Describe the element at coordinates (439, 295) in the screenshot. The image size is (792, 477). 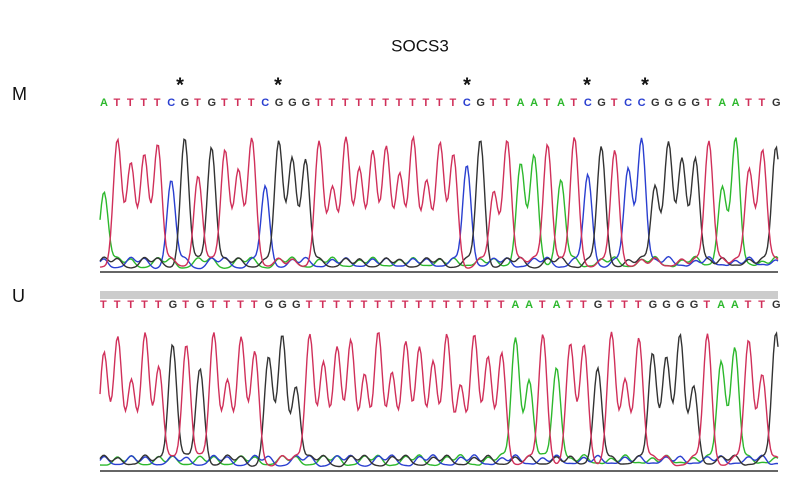
I see `header-bar` at that location.